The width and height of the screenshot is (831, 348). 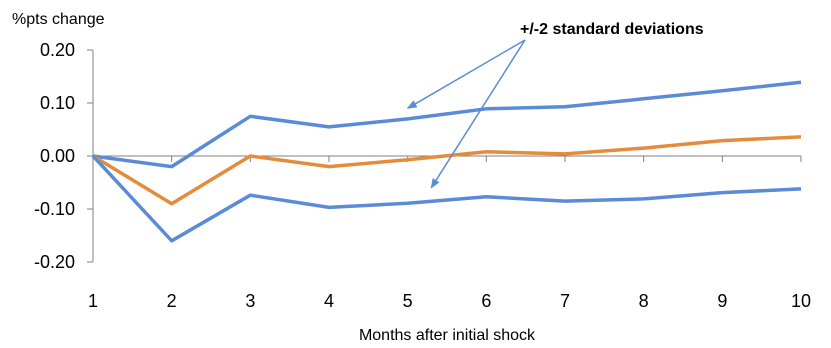 I want to click on x-tick-label: 6, so click(x=486, y=301).